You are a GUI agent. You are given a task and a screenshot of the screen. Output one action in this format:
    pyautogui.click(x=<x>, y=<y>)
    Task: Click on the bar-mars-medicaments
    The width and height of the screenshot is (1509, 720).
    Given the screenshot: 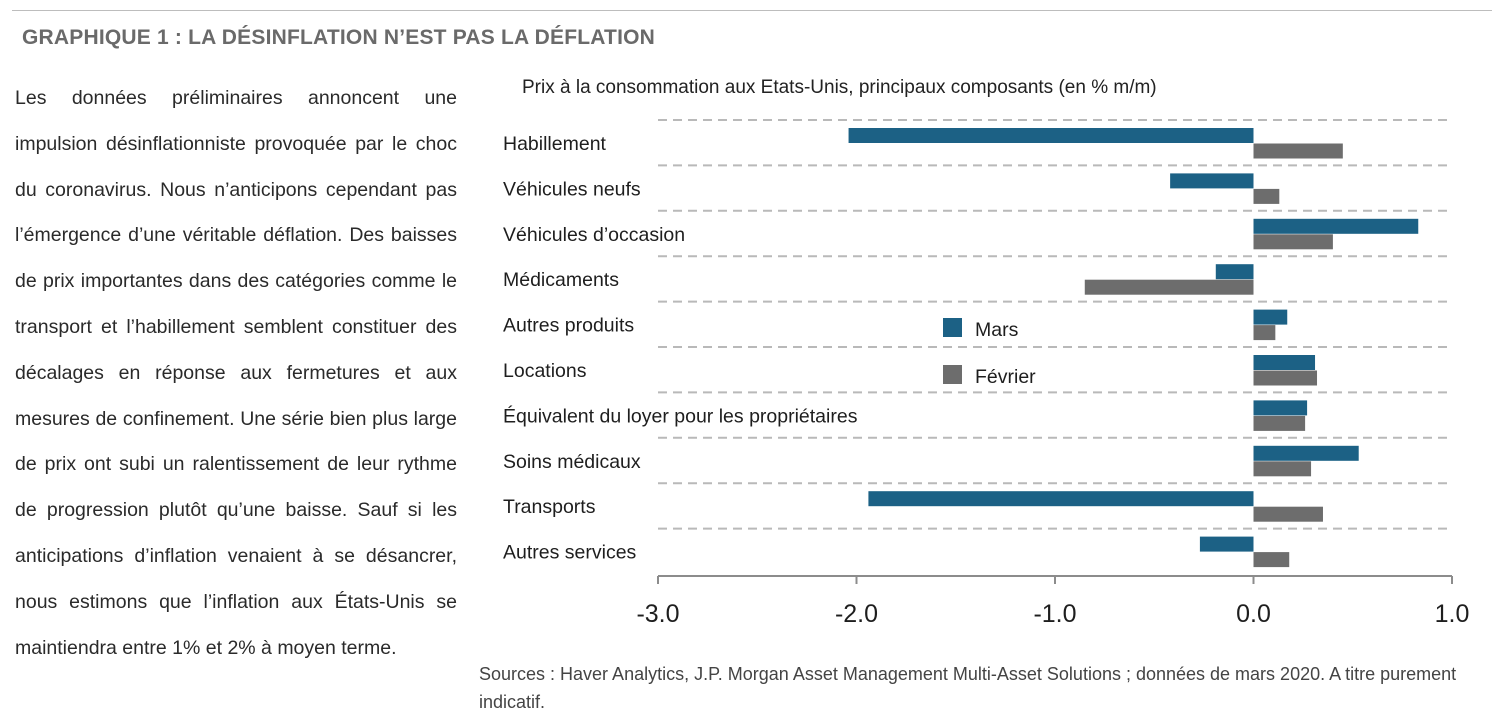 What is the action you would take?
    pyautogui.click(x=1234, y=272)
    